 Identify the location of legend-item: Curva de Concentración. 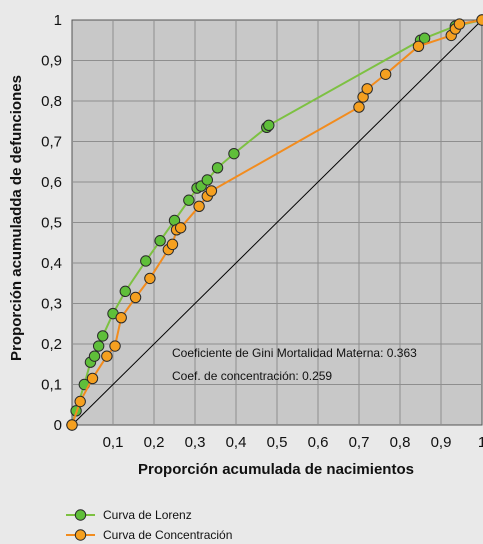
(149, 535).